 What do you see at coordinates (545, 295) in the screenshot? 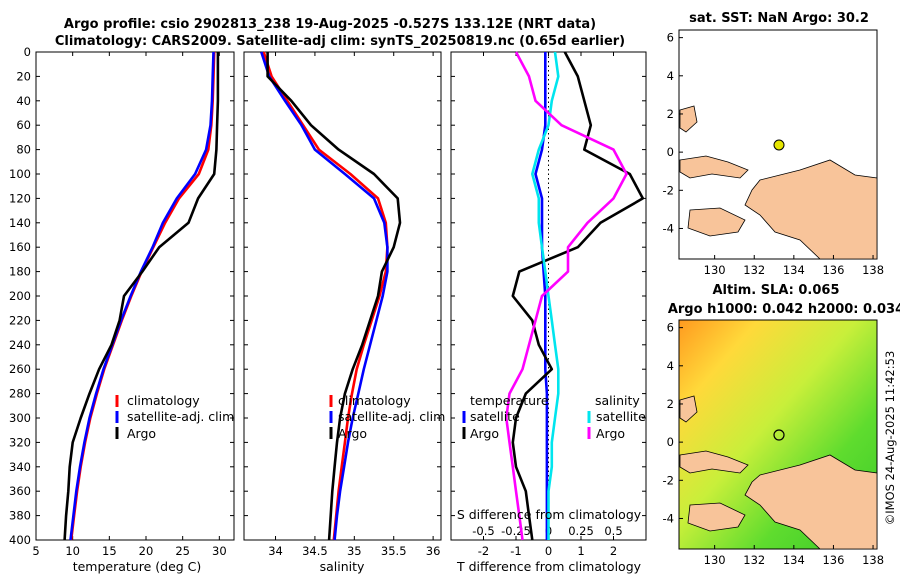
I see `series-line-satellite` at bounding box center [545, 295].